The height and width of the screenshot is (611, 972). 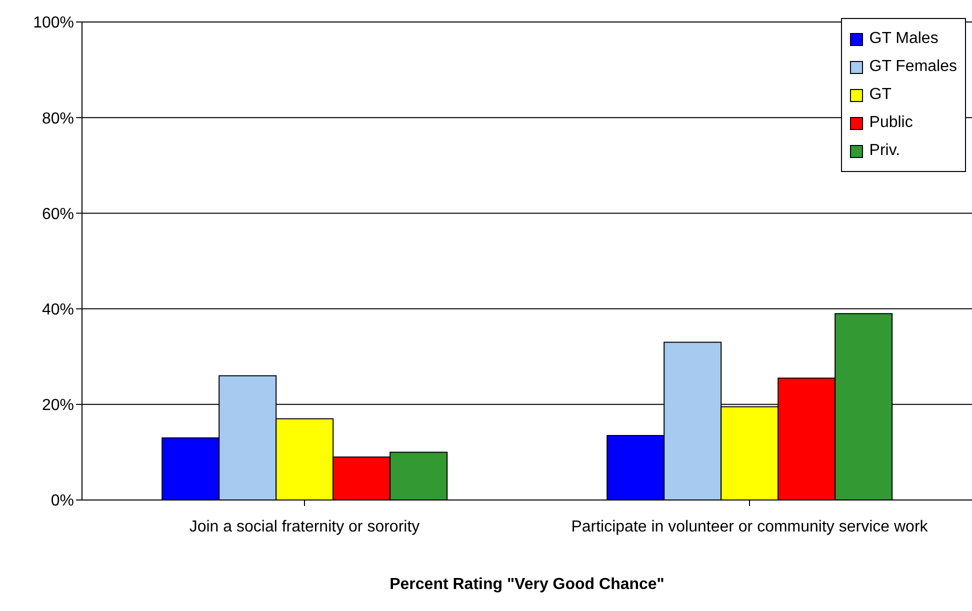 I want to click on y-tick-label: 0%, so click(x=62, y=501).